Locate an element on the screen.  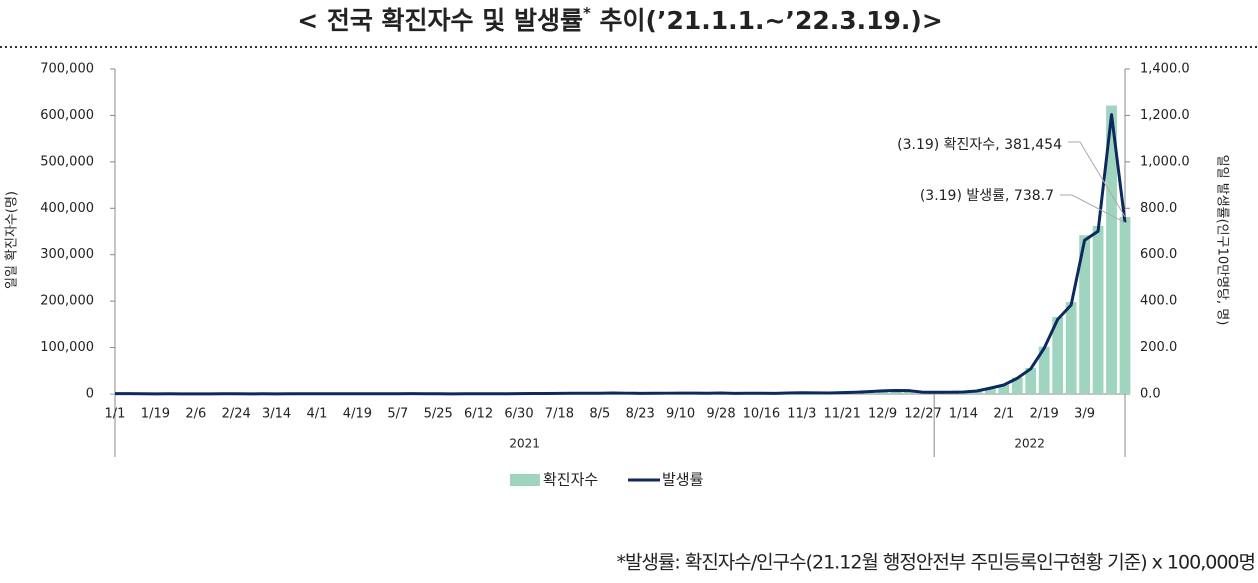
y-tick-label: 300,000 is located at coordinates (67, 254).